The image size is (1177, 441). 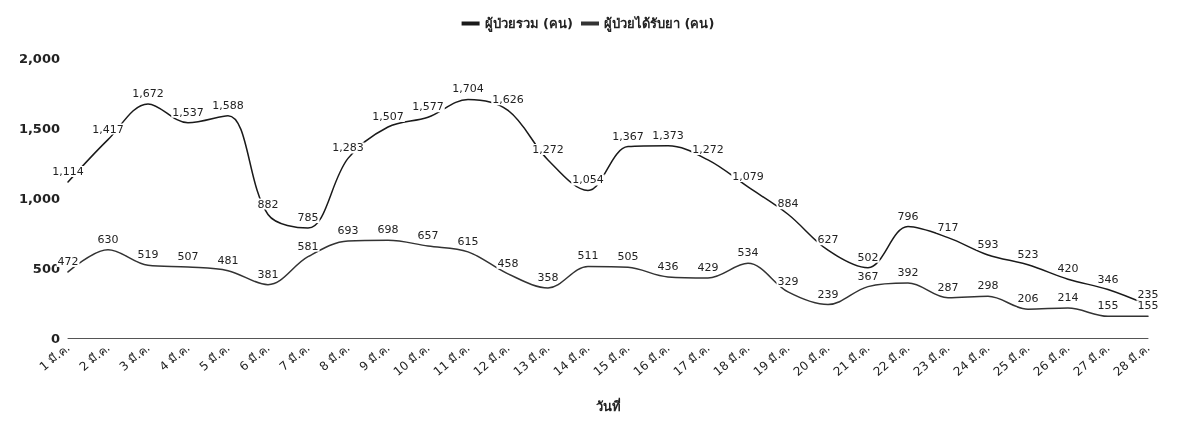 I want to click on data-label: 214, so click(x=1068, y=298).